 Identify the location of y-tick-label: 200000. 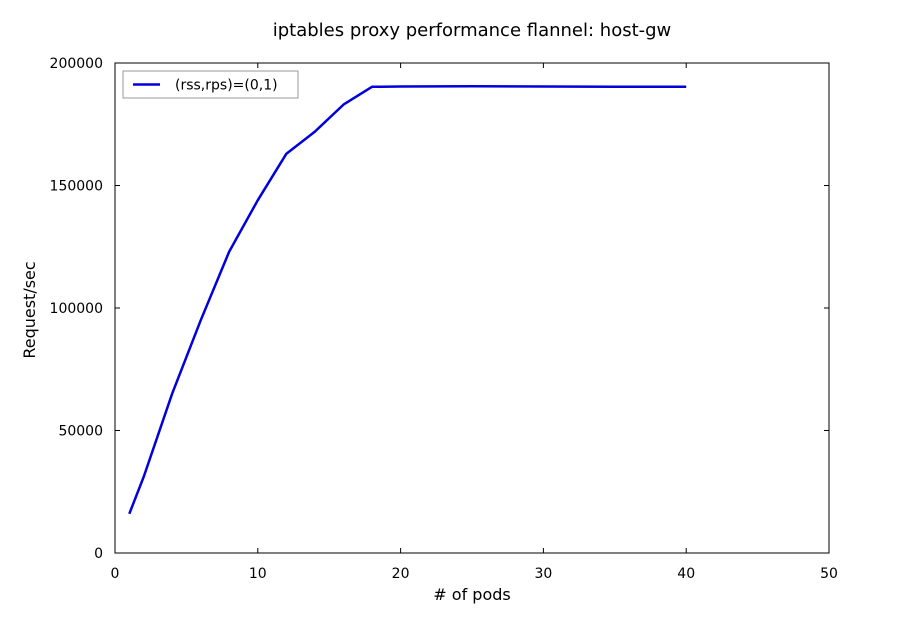
(76, 64).